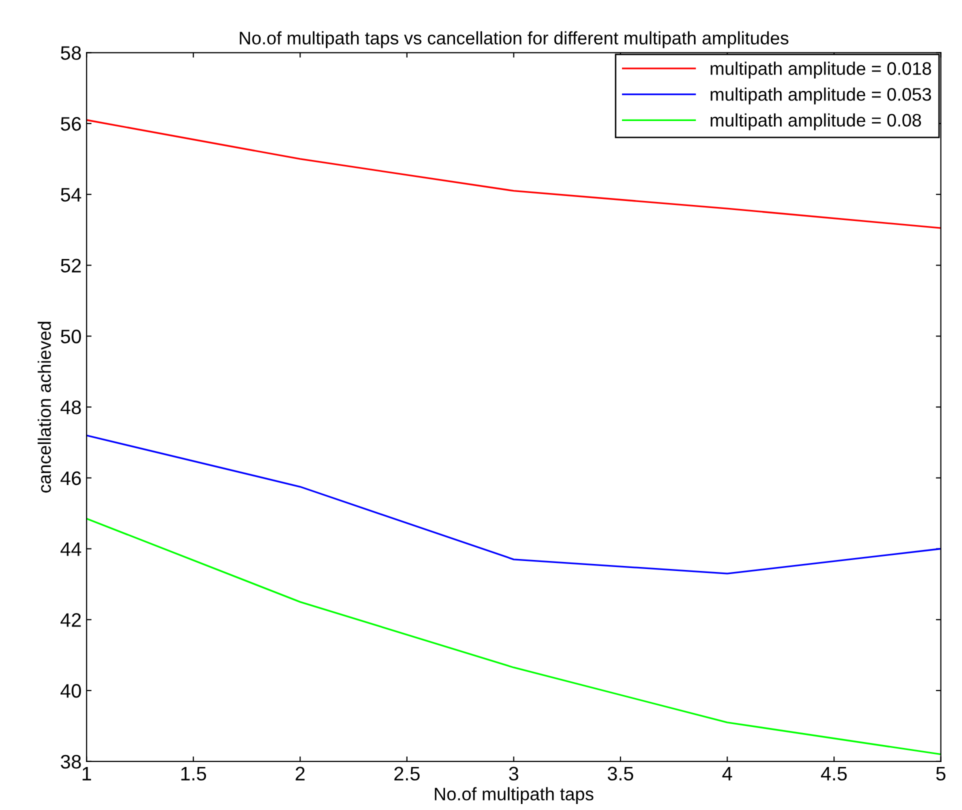 Image resolution: width=962 pixels, height=810 pixels. I want to click on legend-label: multipath amplitude = 0.053, so click(821, 96).